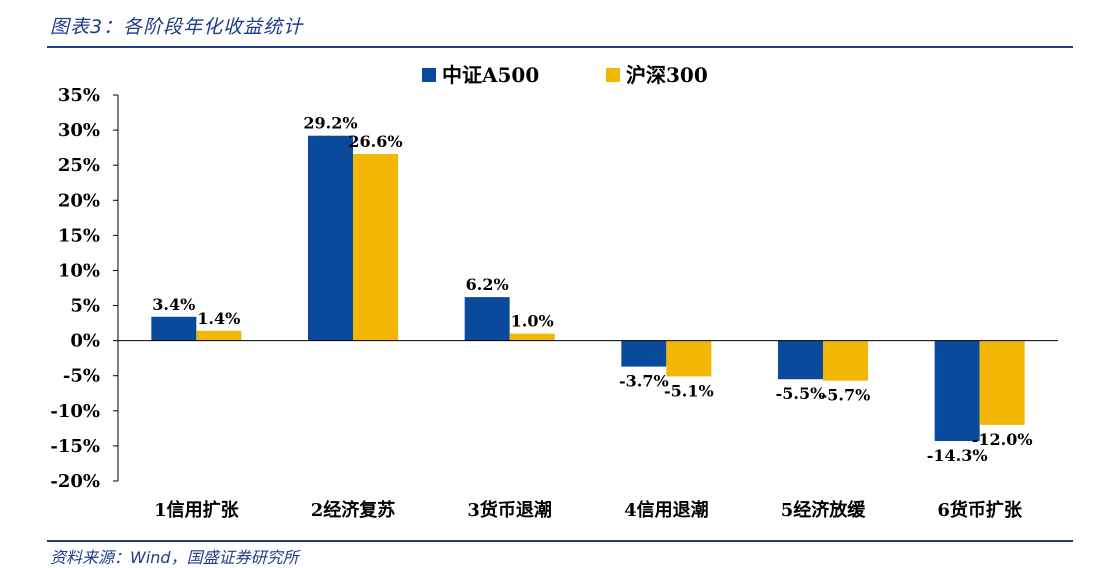 The image size is (1117, 568). What do you see at coordinates (79, 95) in the screenshot?
I see `y-tick-label: 35%` at bounding box center [79, 95].